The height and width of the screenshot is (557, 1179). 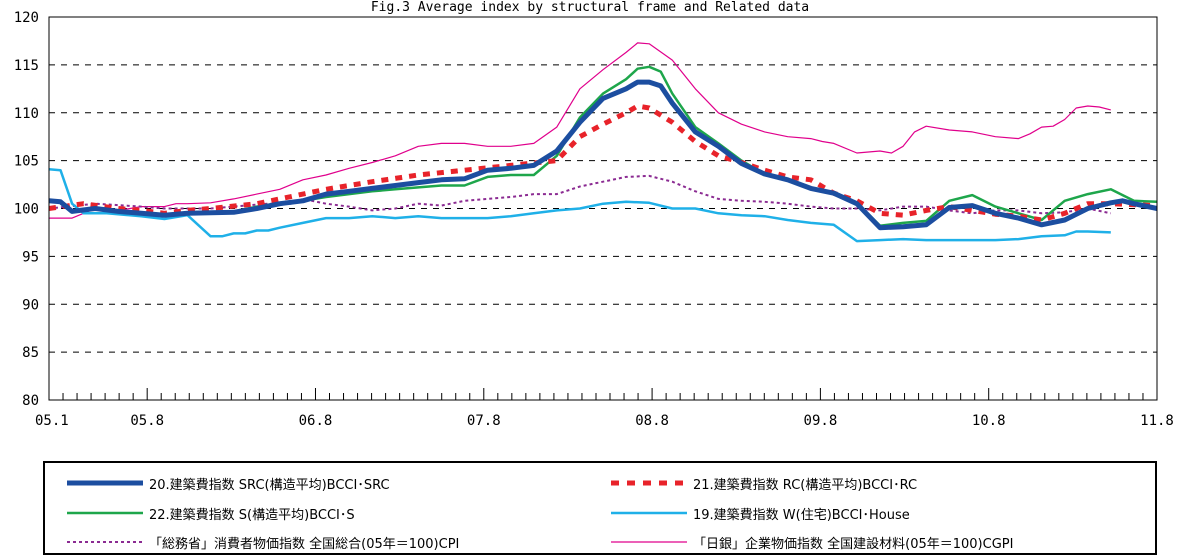 What do you see at coordinates (1157, 421) in the screenshot?
I see `x-tick-label: 11.8` at bounding box center [1157, 421].